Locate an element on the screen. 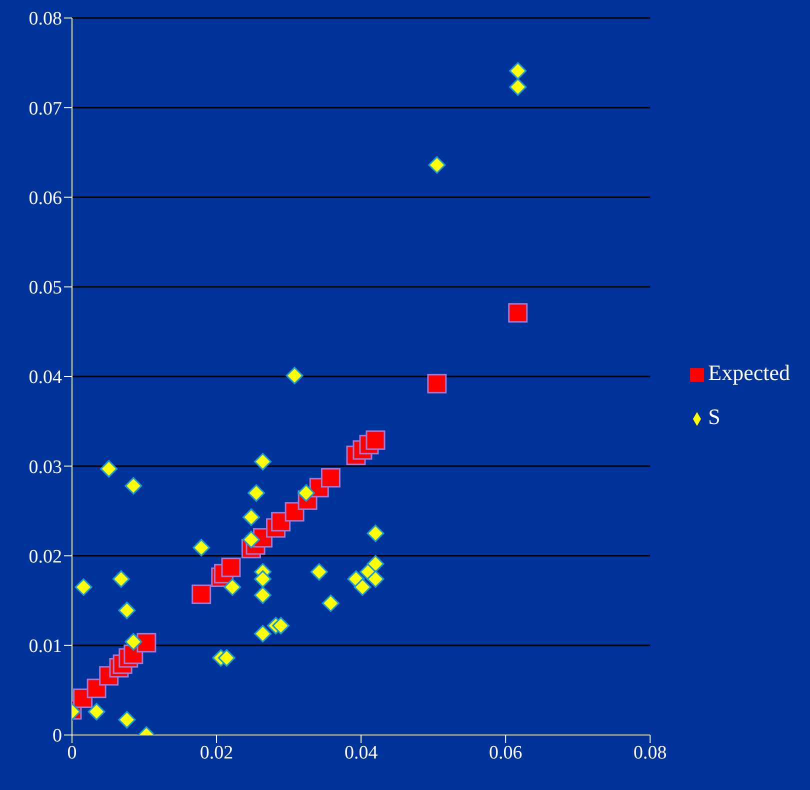 This screenshot has width=810, height=790. y-tick-label: 0 is located at coordinates (57, 736).